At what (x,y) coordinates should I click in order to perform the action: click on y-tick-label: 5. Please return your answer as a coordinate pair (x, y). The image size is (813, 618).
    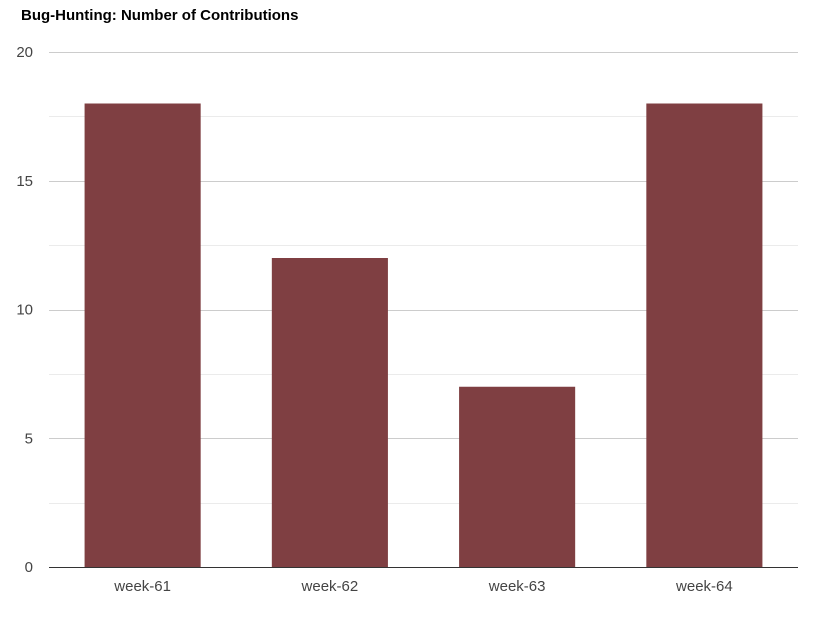
    Looking at the image, I should click on (29, 438).